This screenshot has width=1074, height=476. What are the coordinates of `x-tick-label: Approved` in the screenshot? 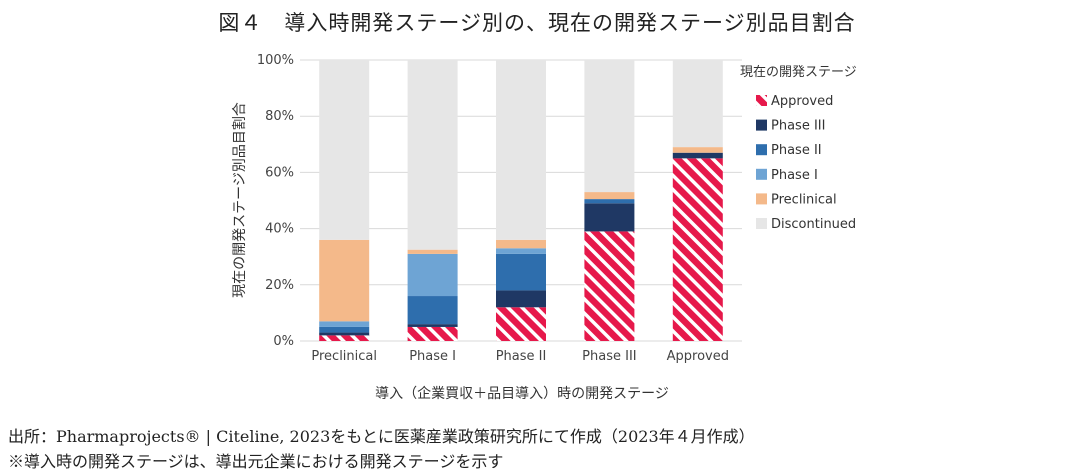 It's located at (698, 356).